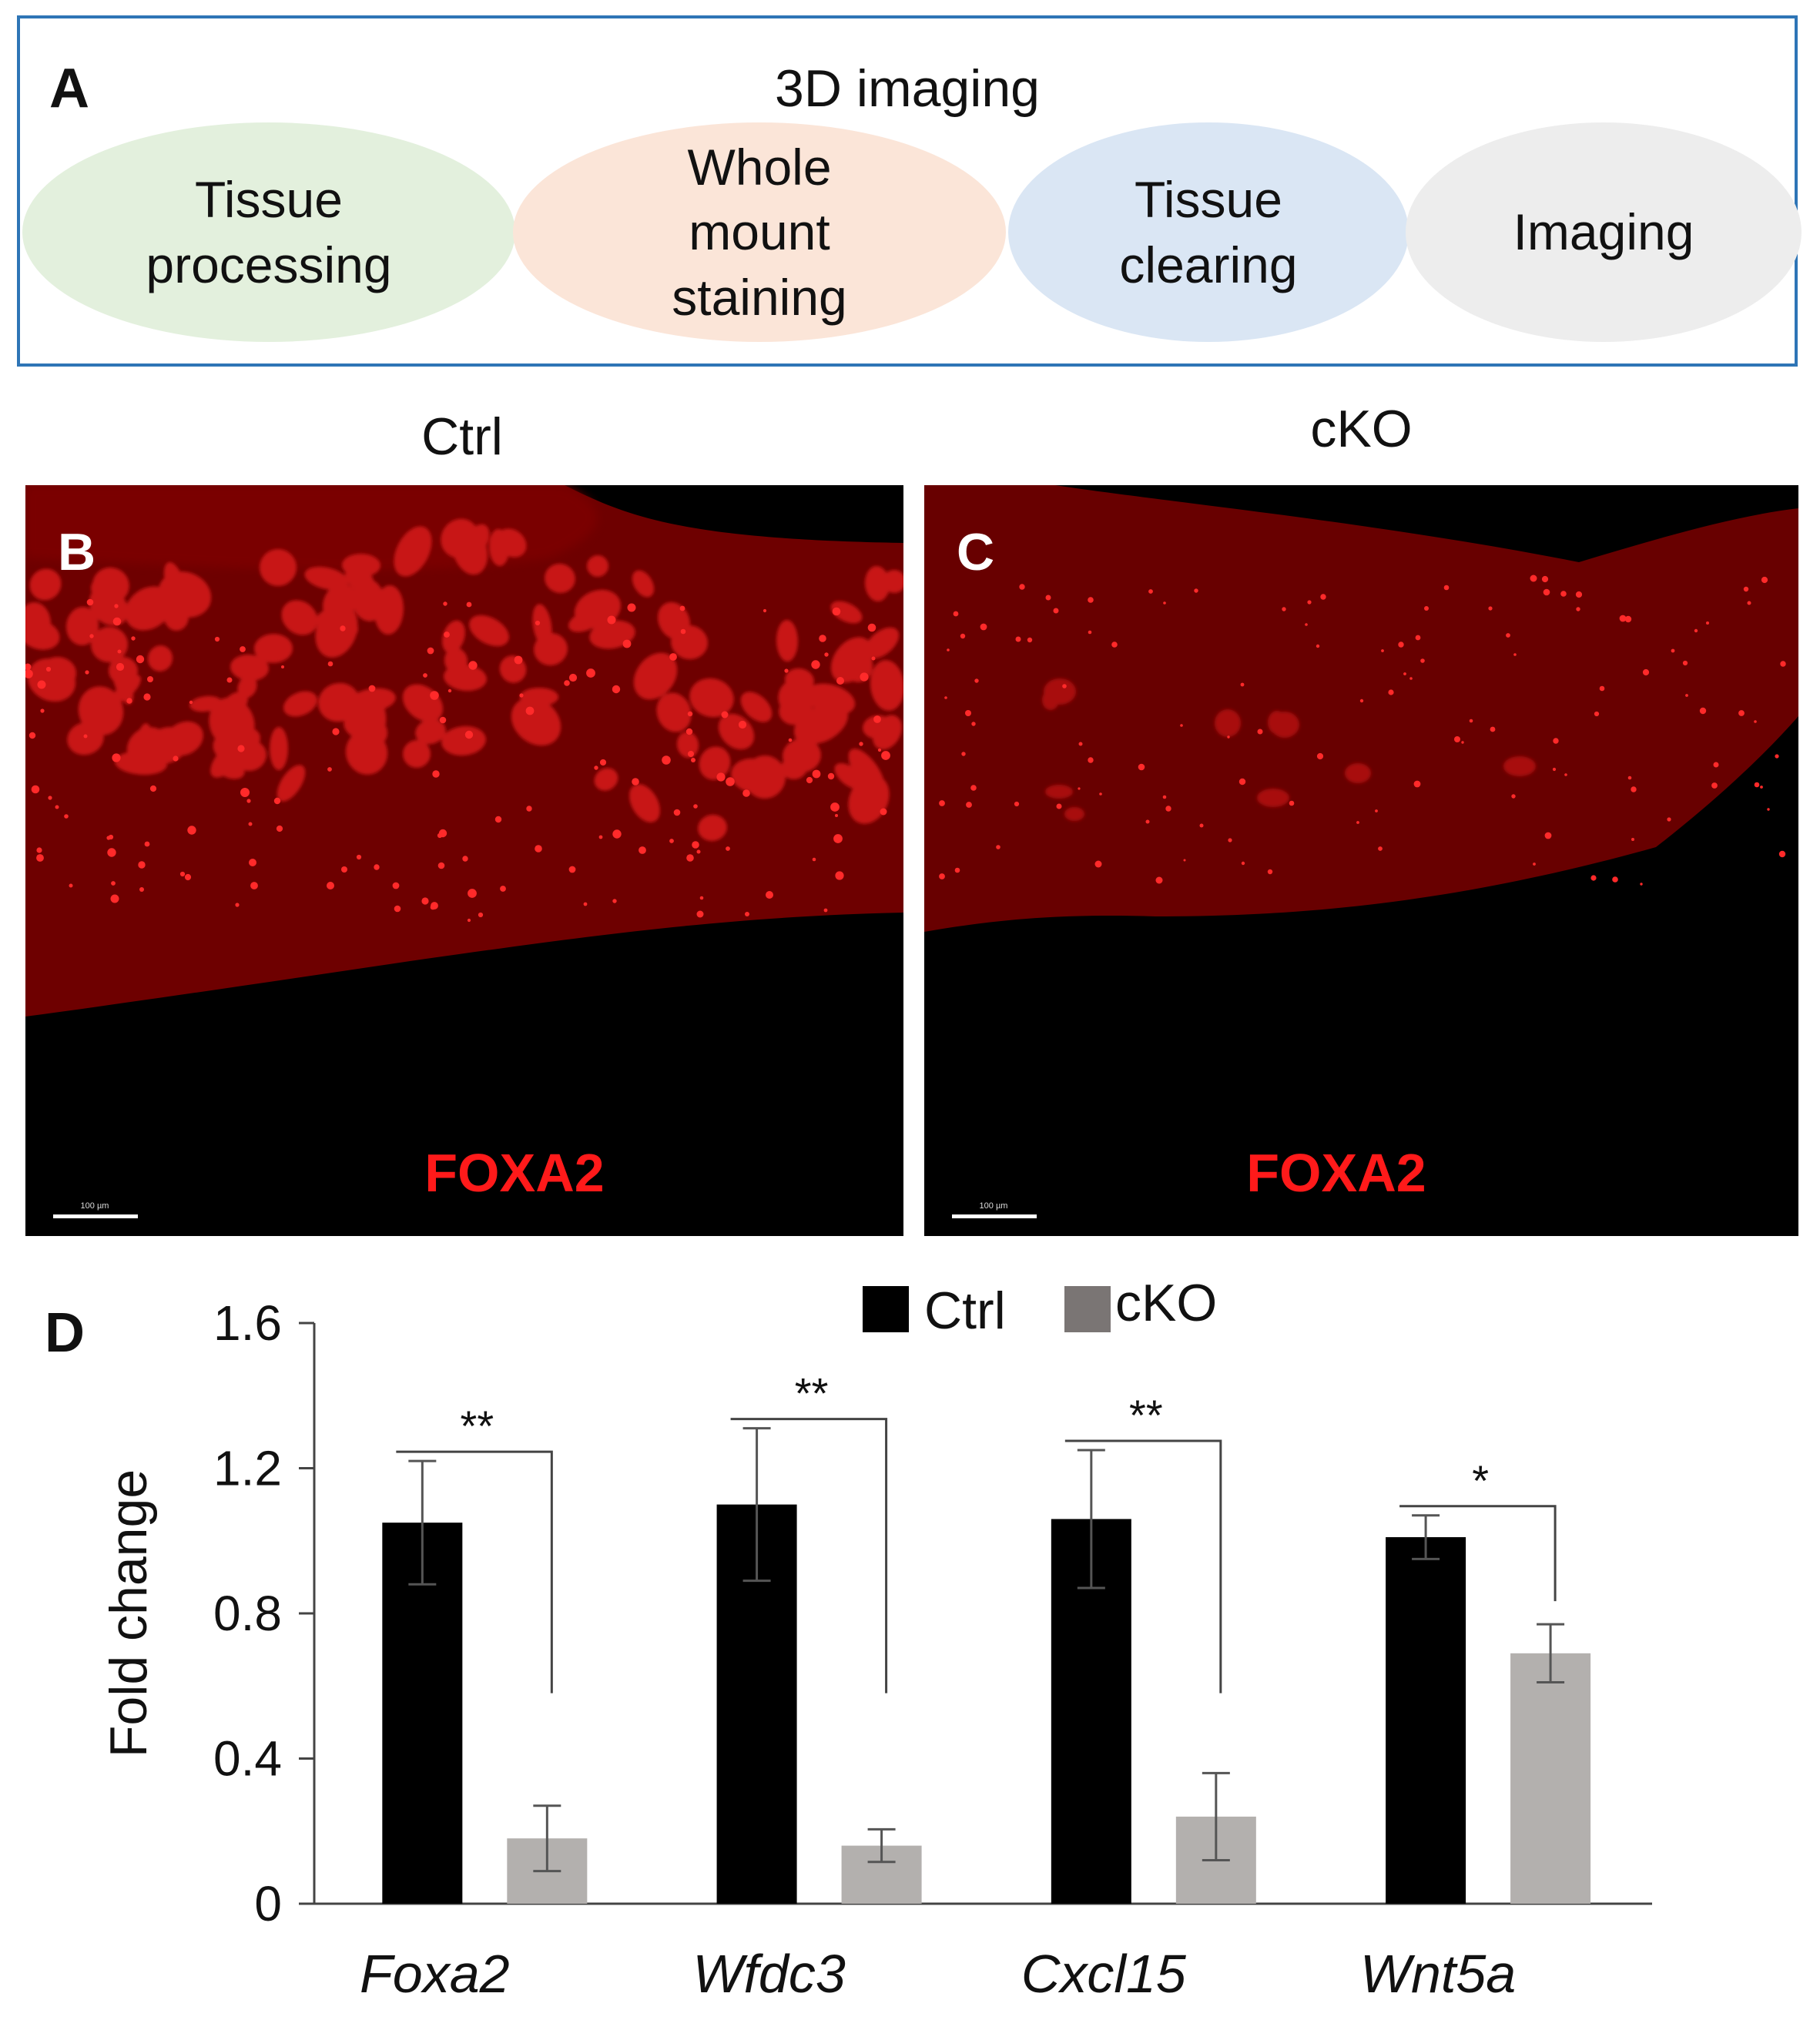  Describe the element at coordinates (423, 1714) in the screenshot. I see `bar-ctrl-foxa2` at that location.